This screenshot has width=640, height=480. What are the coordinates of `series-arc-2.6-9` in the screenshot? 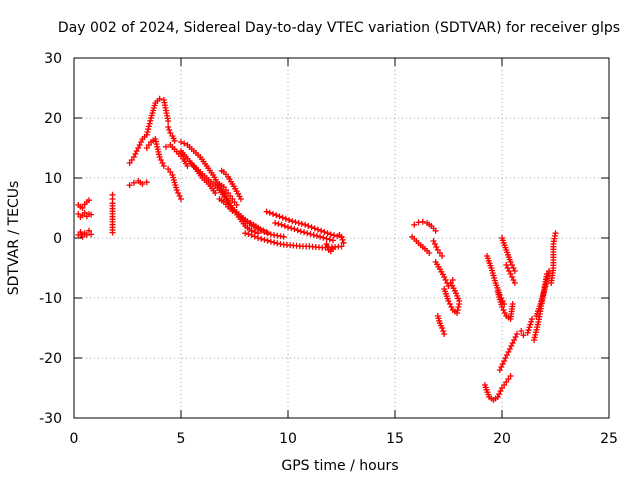 It's located at (138, 183).